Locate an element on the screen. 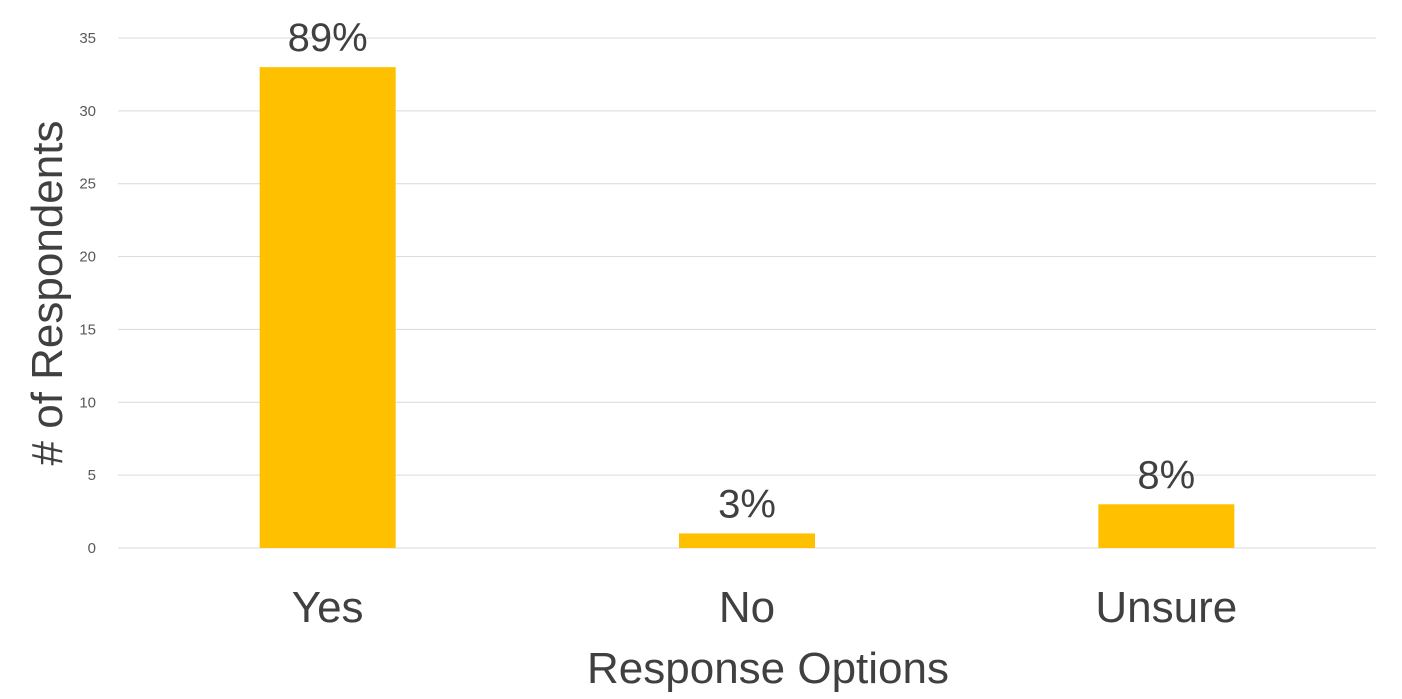 Image resolution: width=1402 pixels, height=699 pixels. x-axis-title: Response Options is located at coordinates (768, 668).